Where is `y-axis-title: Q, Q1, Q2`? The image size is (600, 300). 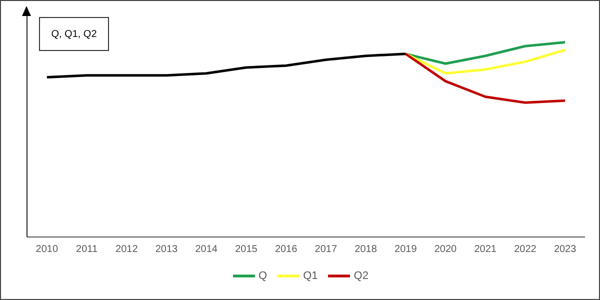 y-axis-title: Q, Q1, Q2 is located at coordinates (74, 34).